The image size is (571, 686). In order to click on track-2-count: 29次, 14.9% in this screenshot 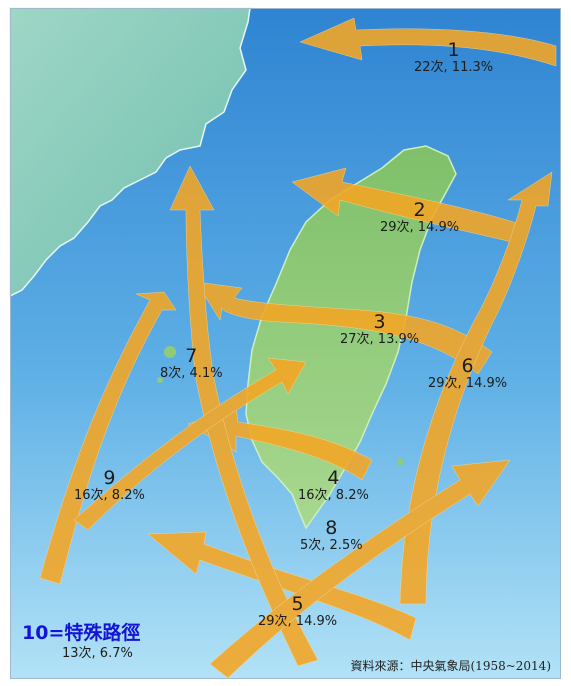, I will do `click(420, 227)`.